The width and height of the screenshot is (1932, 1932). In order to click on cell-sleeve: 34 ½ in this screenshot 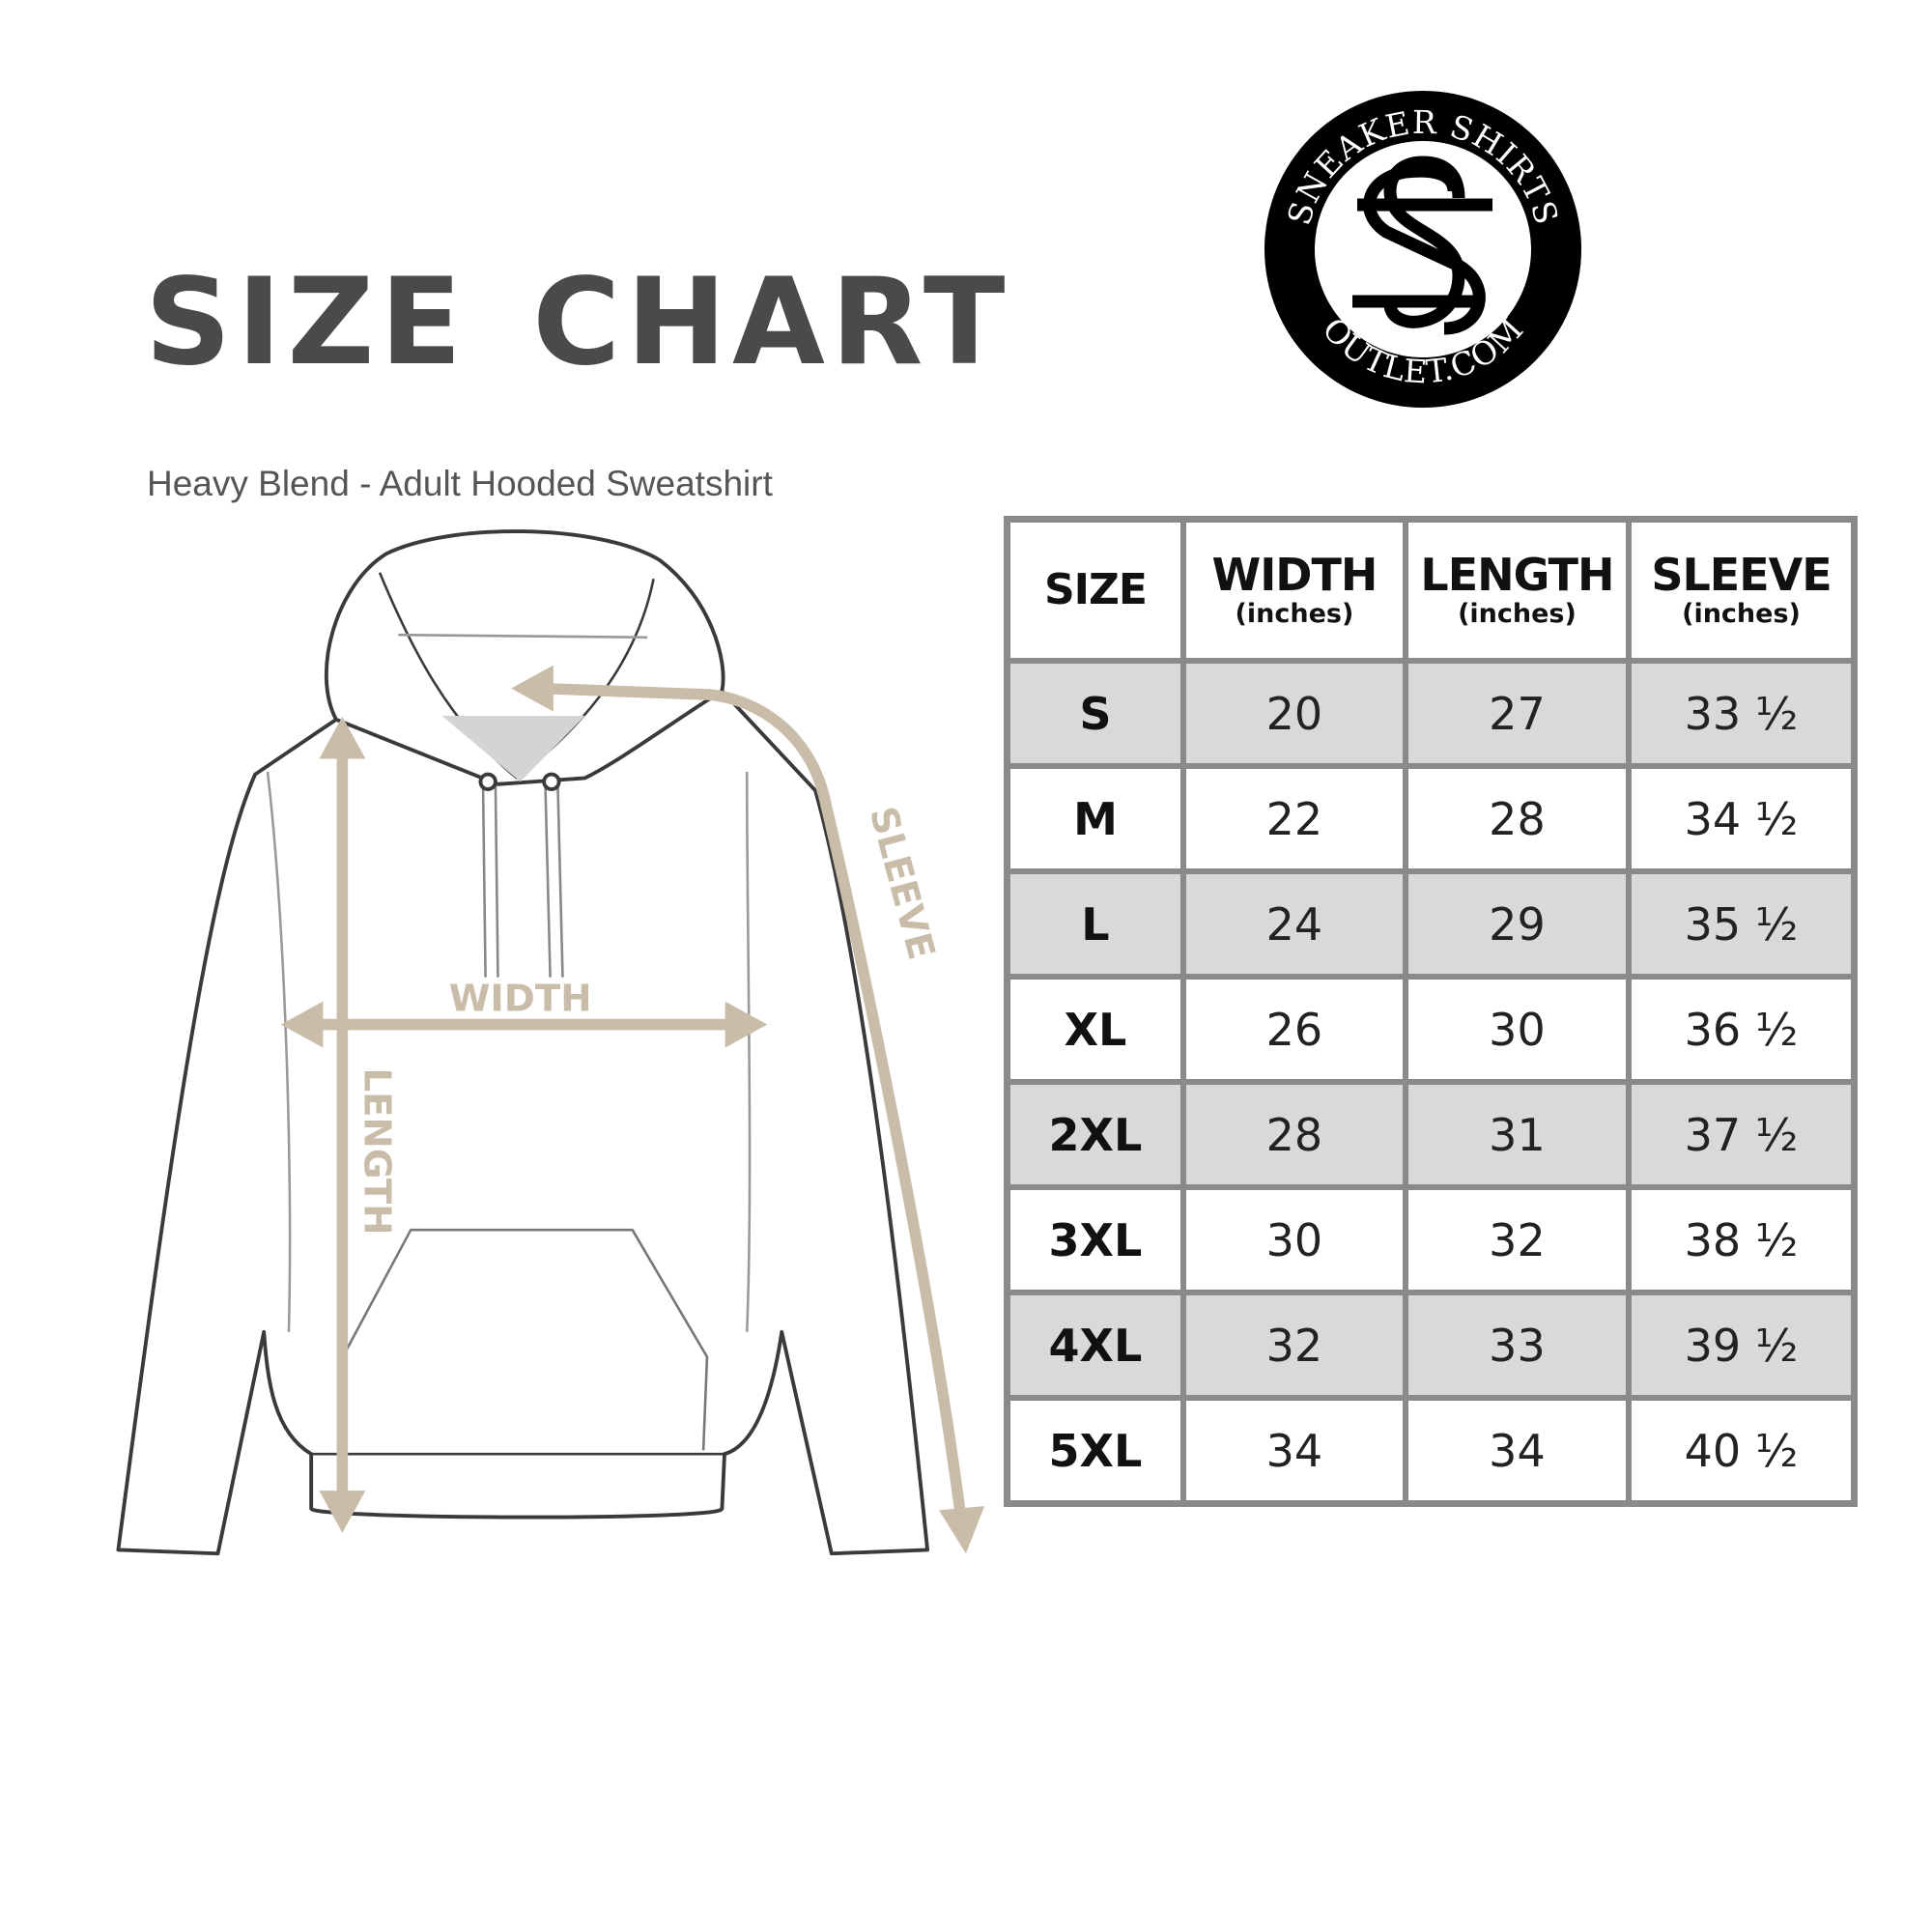, I will do `click(1741, 818)`.